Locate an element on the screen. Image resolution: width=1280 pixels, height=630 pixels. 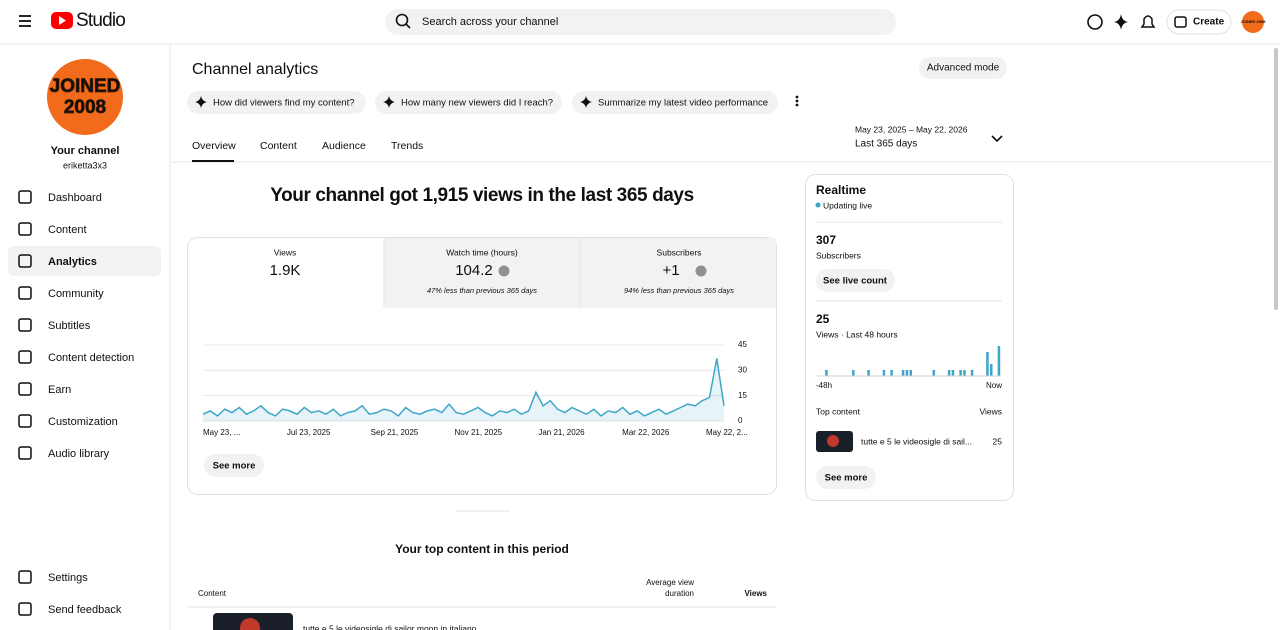
nav-item: Customization is located at coordinates (83, 422).